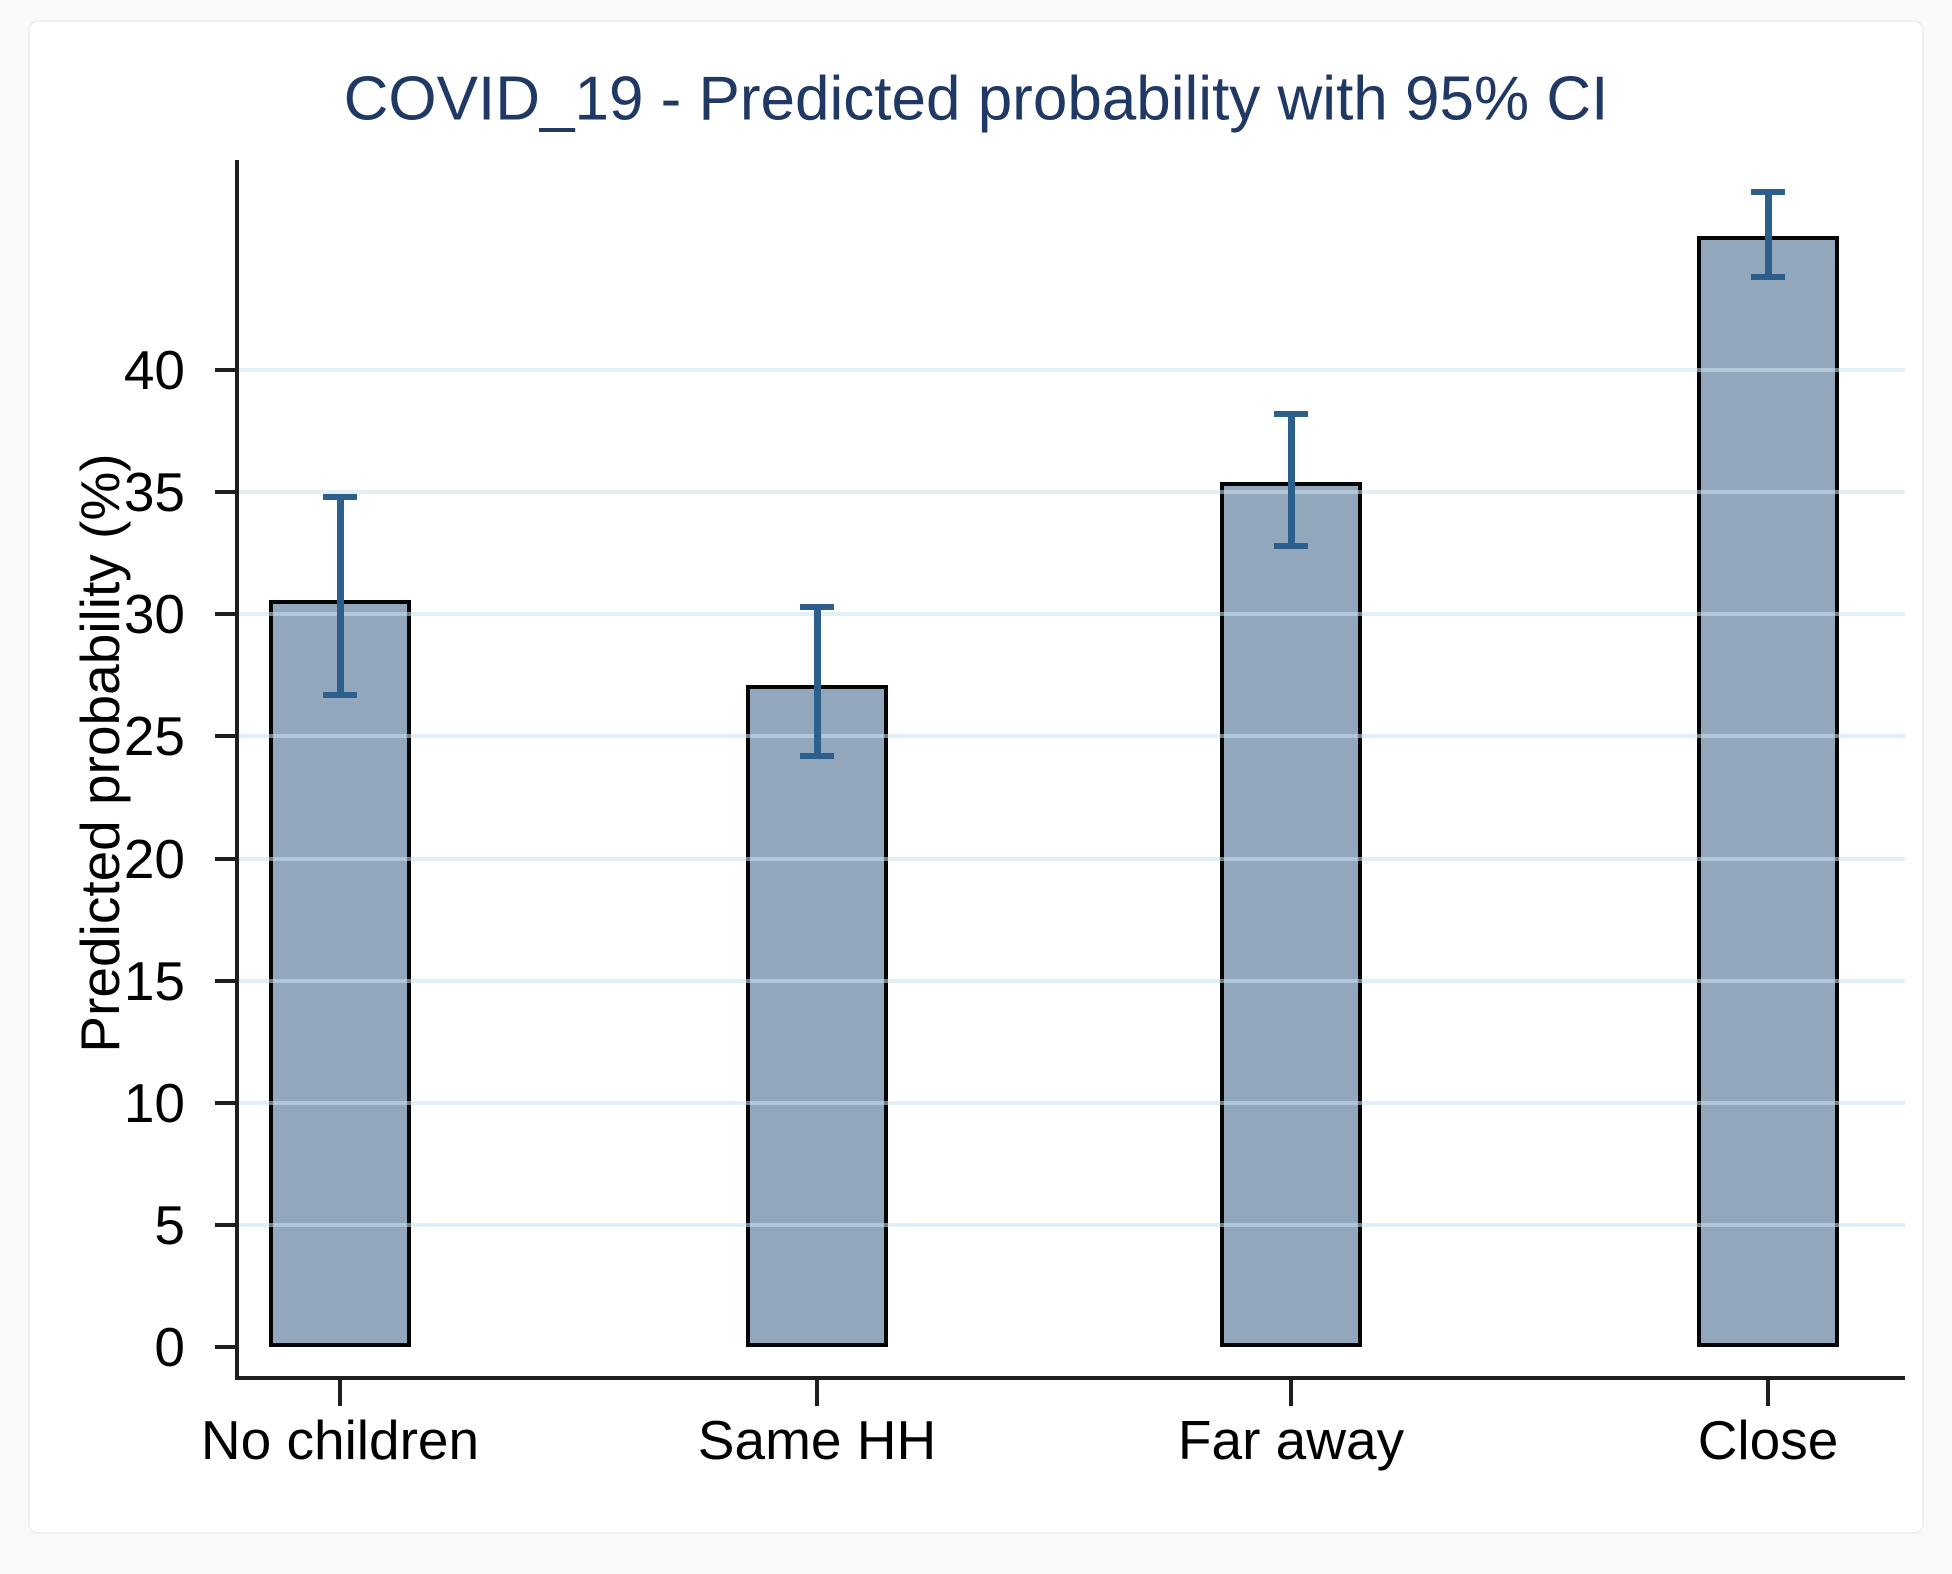 This screenshot has height=1574, width=1952. What do you see at coordinates (817, 1440) in the screenshot?
I see `x-tick-label-same-hh: Same HH` at bounding box center [817, 1440].